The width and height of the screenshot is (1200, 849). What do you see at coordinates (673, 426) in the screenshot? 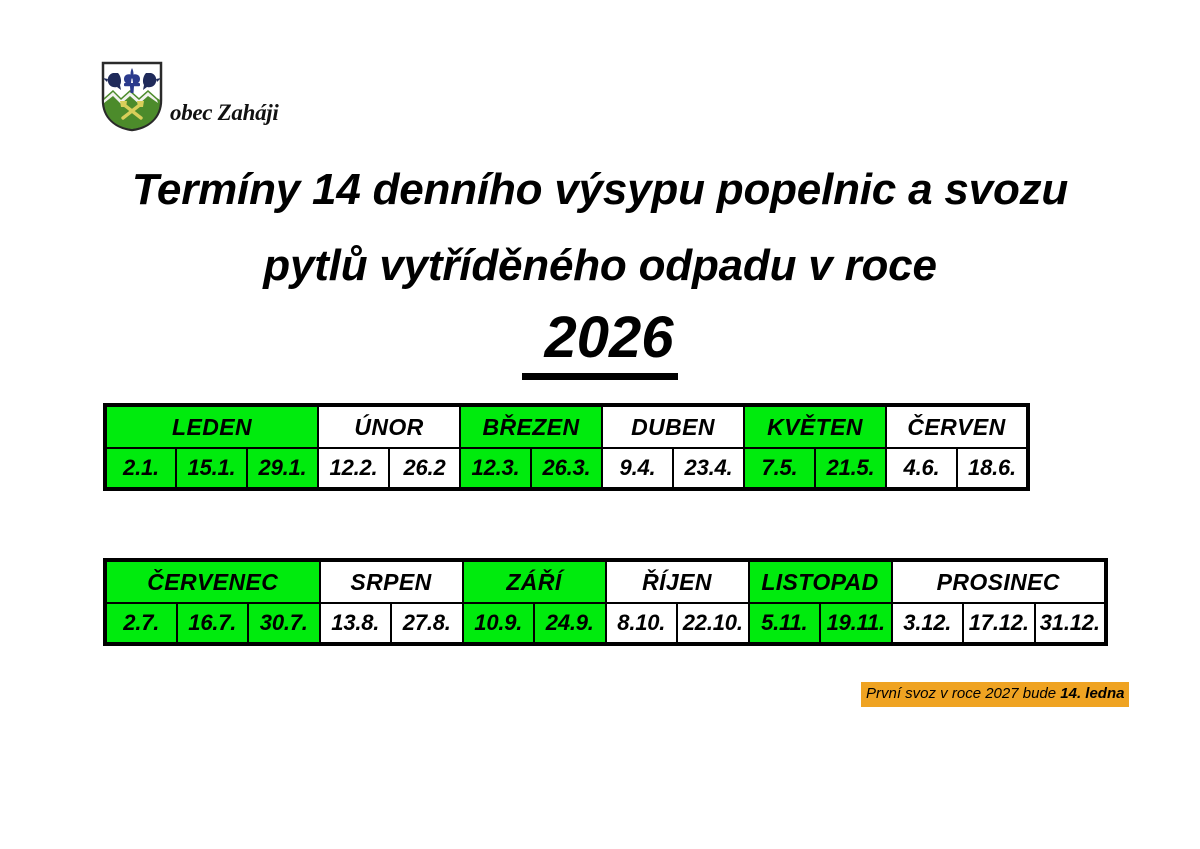
I see `month-header-cell: DUBEN` at bounding box center [673, 426].